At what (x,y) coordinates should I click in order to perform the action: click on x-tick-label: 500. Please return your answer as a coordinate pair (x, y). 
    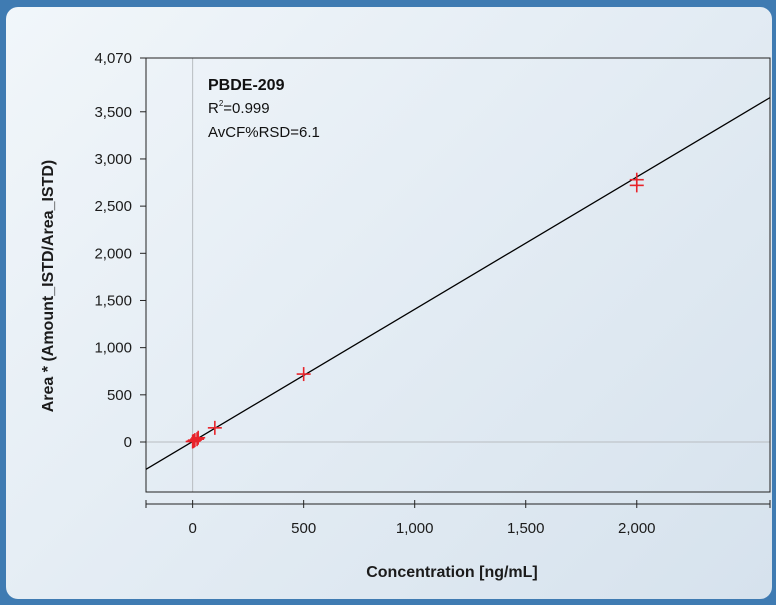
    Looking at the image, I should click on (303, 528).